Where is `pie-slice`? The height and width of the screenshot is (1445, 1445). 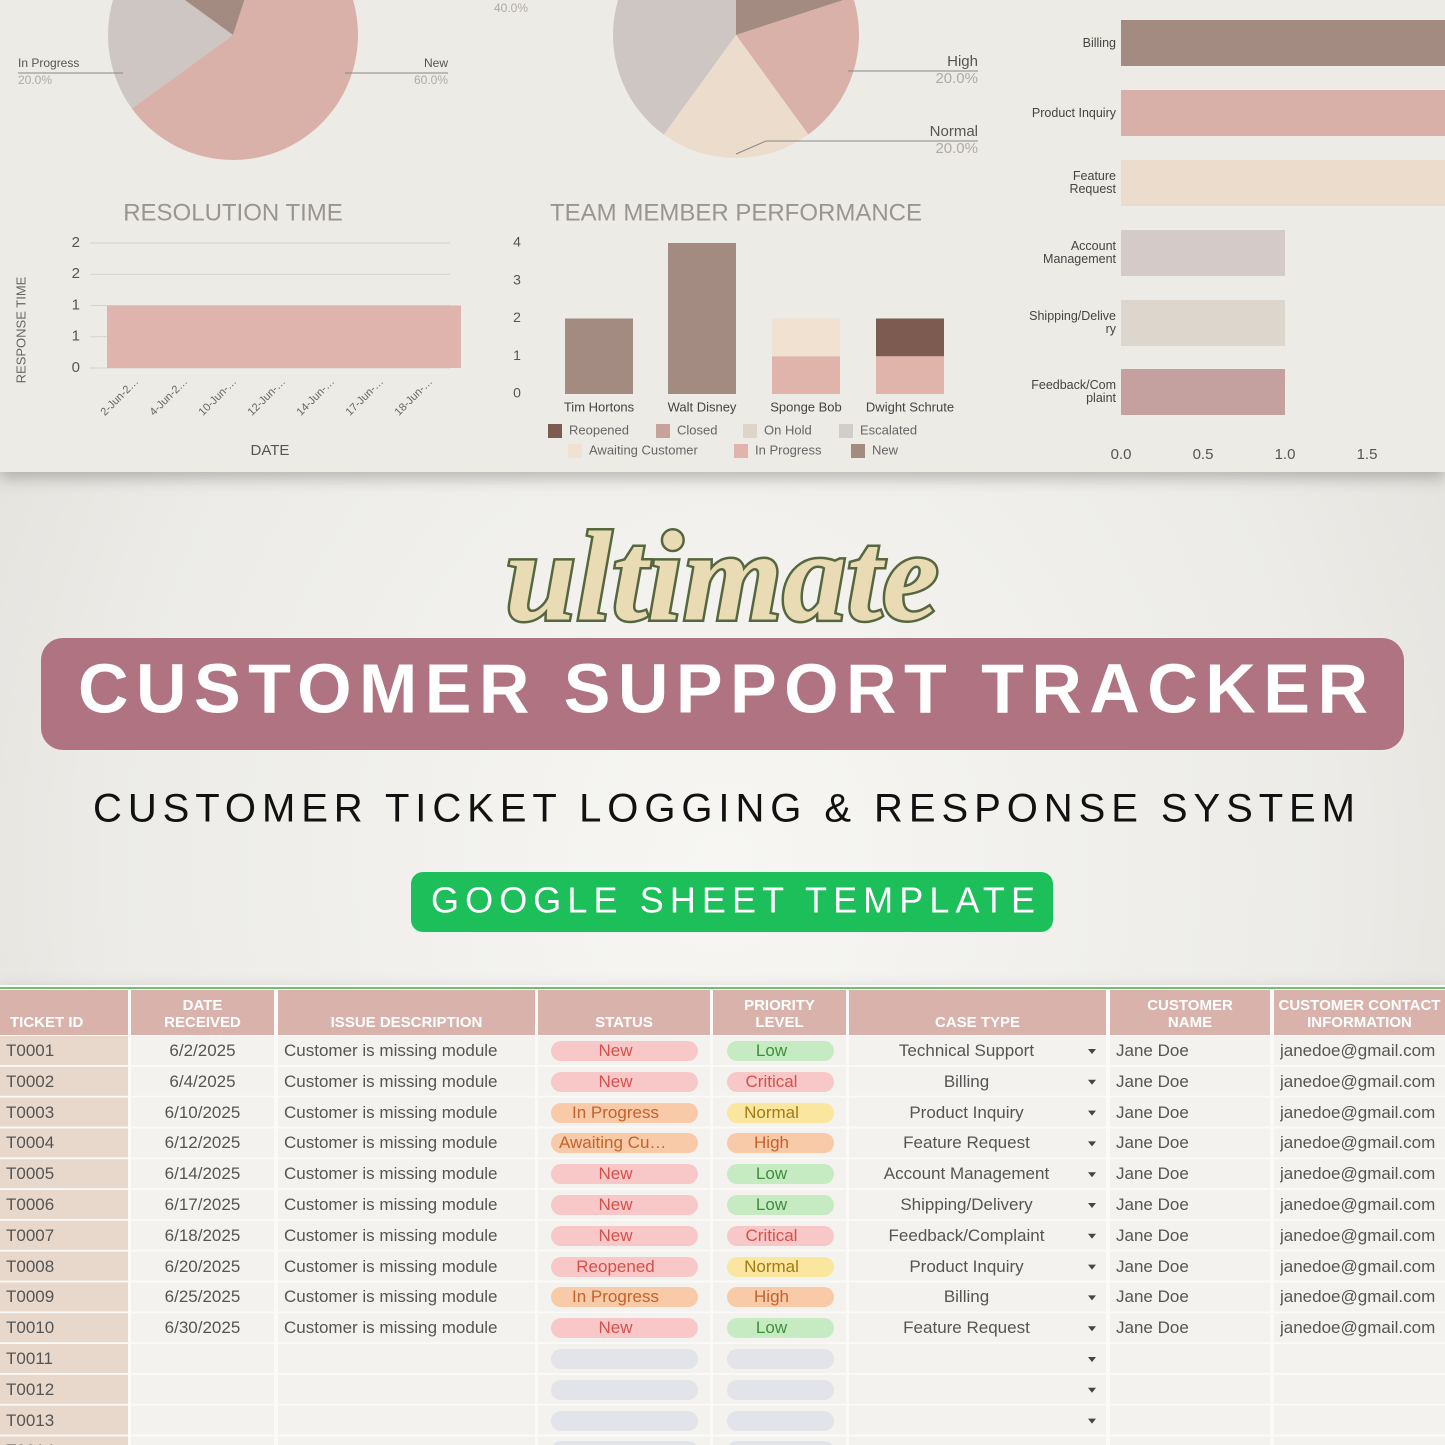 pie-slice is located at coordinates (736, 97).